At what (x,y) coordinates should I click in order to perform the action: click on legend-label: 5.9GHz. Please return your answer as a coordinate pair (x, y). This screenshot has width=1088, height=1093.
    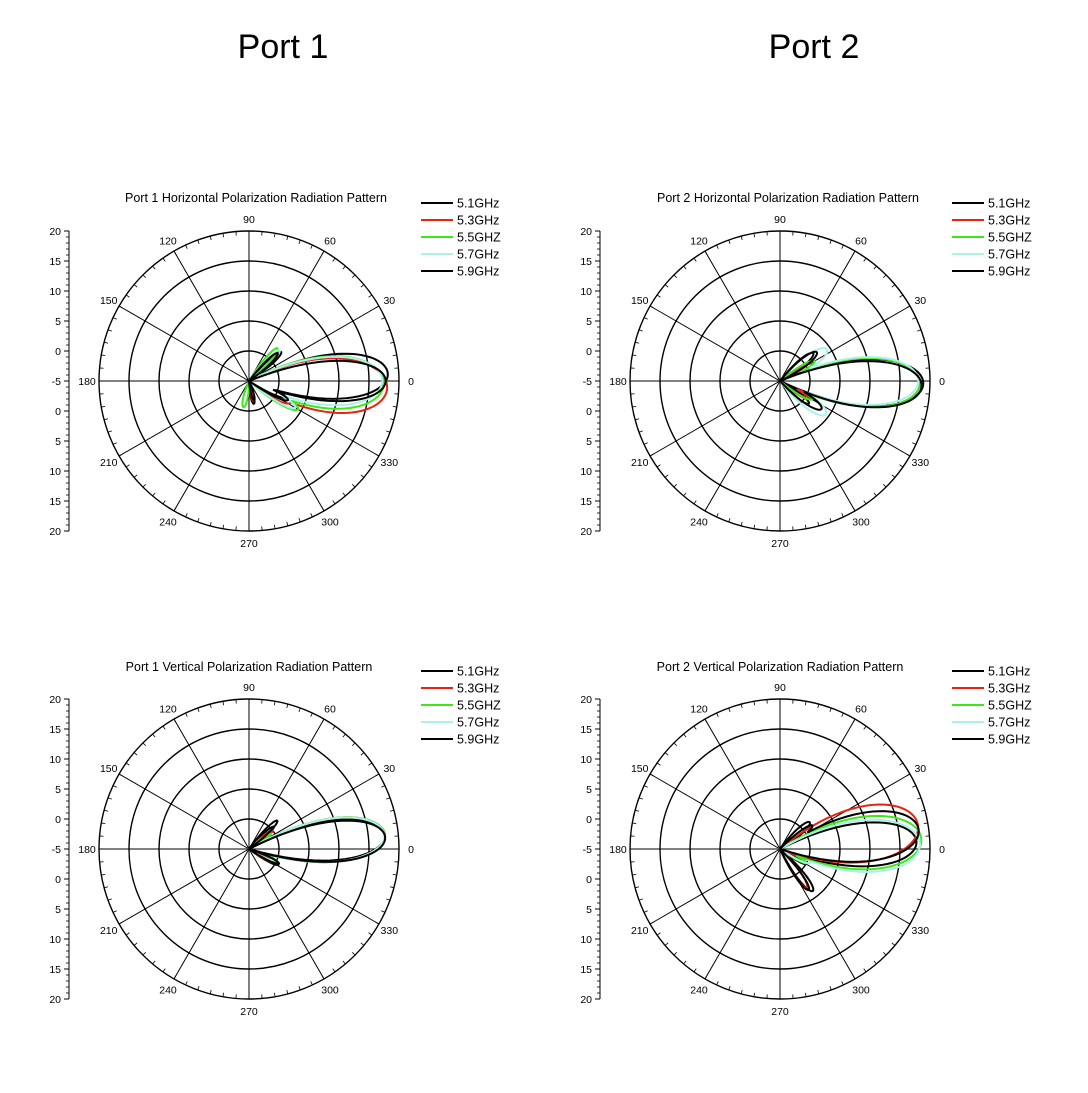
    Looking at the image, I should click on (478, 740).